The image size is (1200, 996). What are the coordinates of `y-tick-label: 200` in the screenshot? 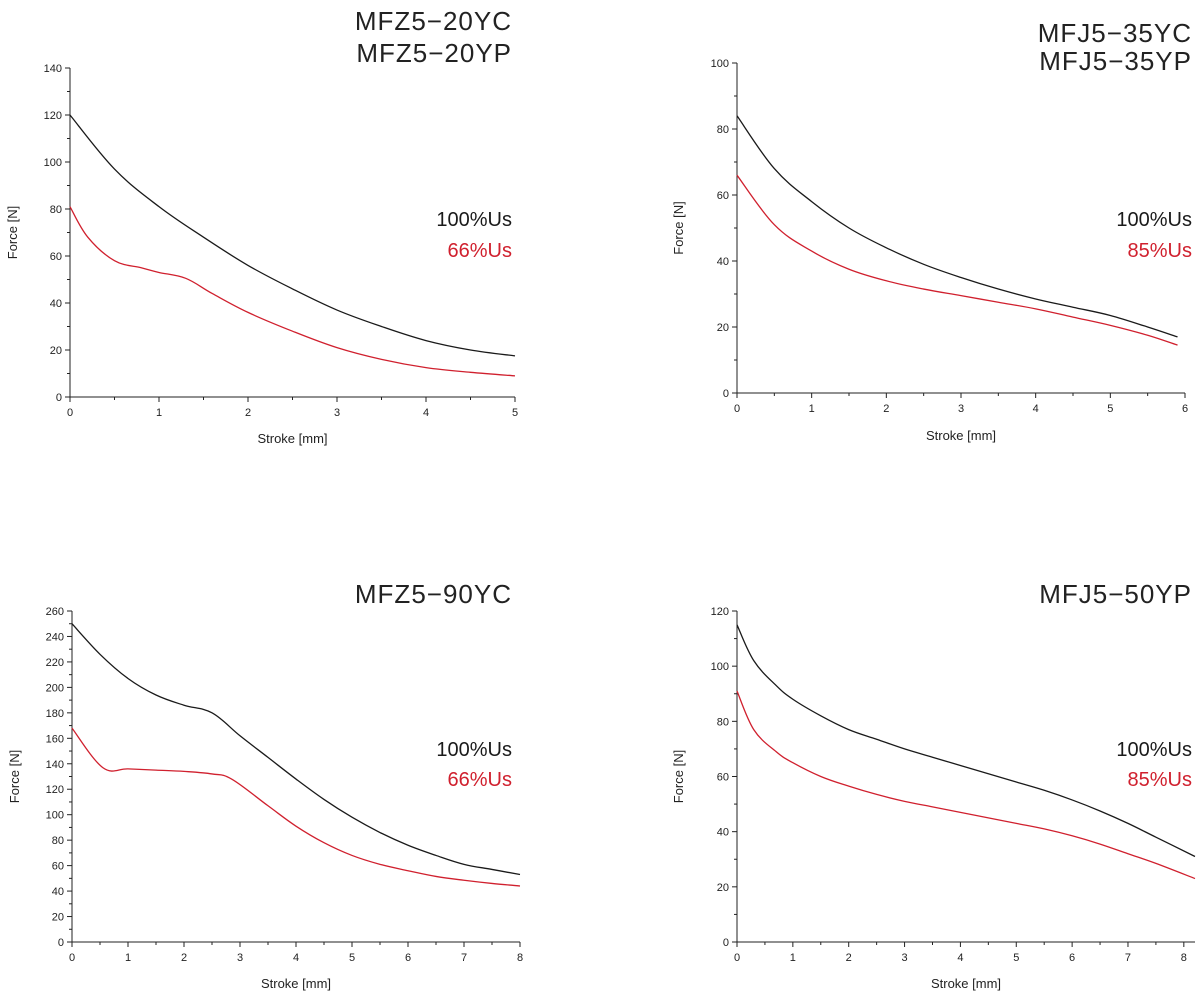 It's located at (55, 688).